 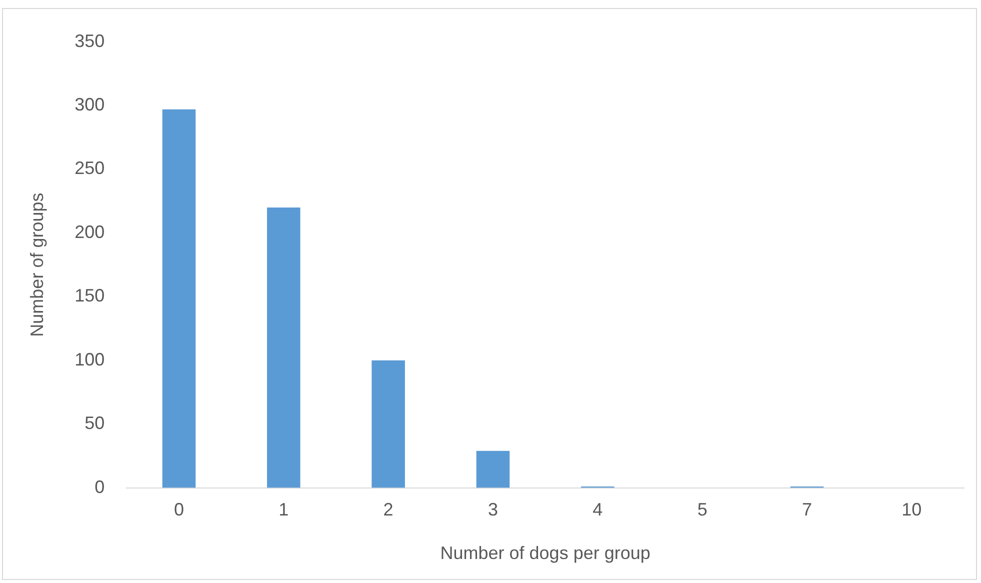 I want to click on x-tick-label: 5, so click(x=702, y=510).